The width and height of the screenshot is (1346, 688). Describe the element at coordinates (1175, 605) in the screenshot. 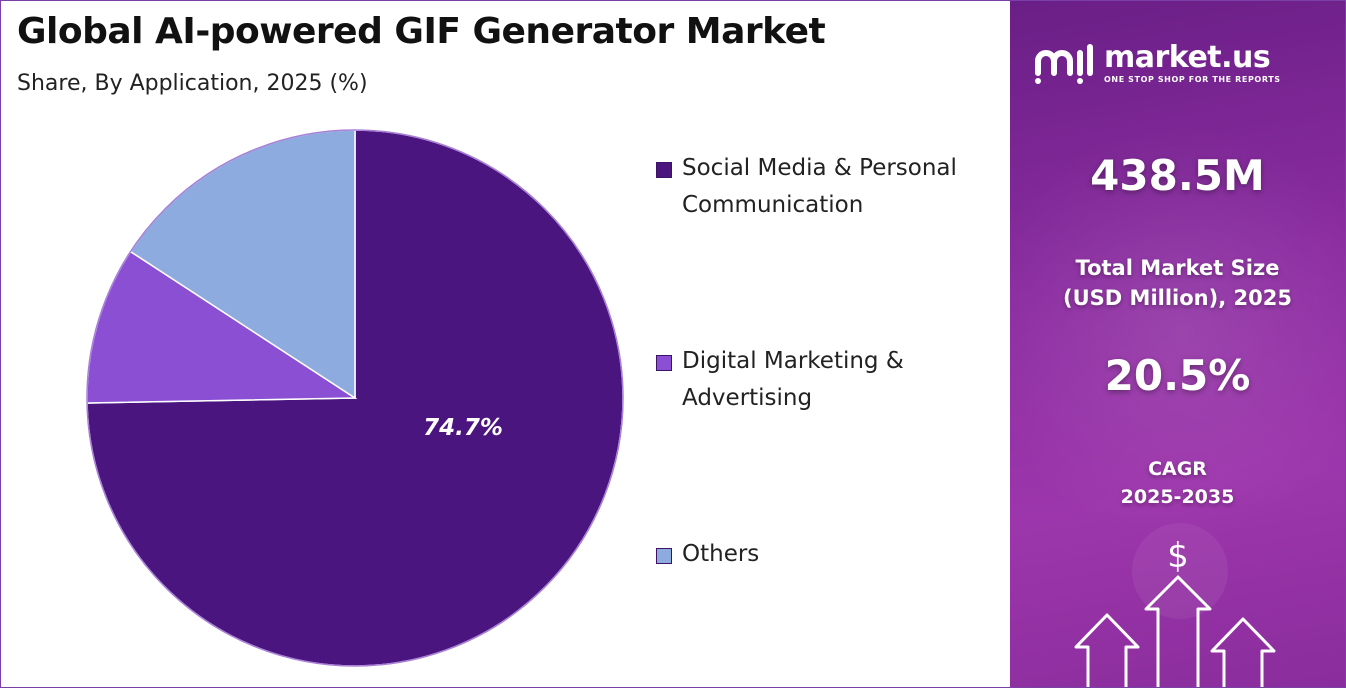

I see `growth-arrows-icon: $` at that location.